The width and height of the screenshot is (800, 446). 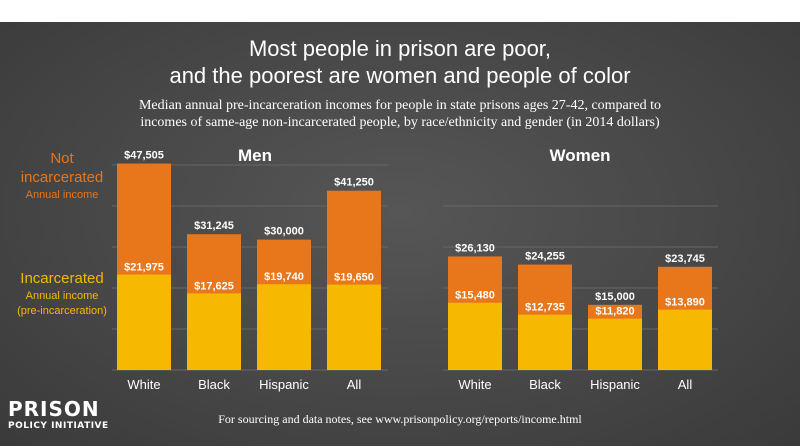 What do you see at coordinates (214, 226) in the screenshot?
I see `value-label-not-incarcerated-men-black: $31,245` at bounding box center [214, 226].